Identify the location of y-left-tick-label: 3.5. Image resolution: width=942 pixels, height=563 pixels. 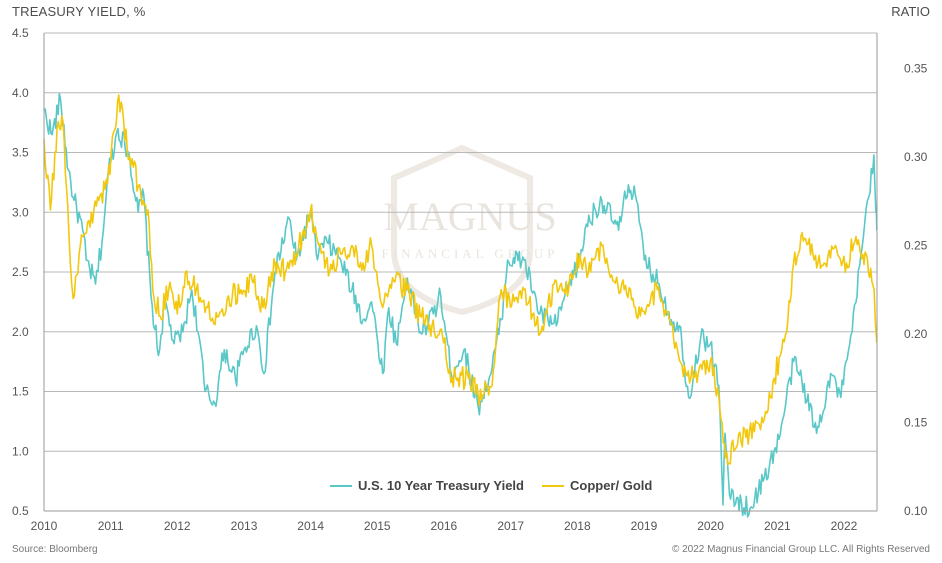
(20, 153).